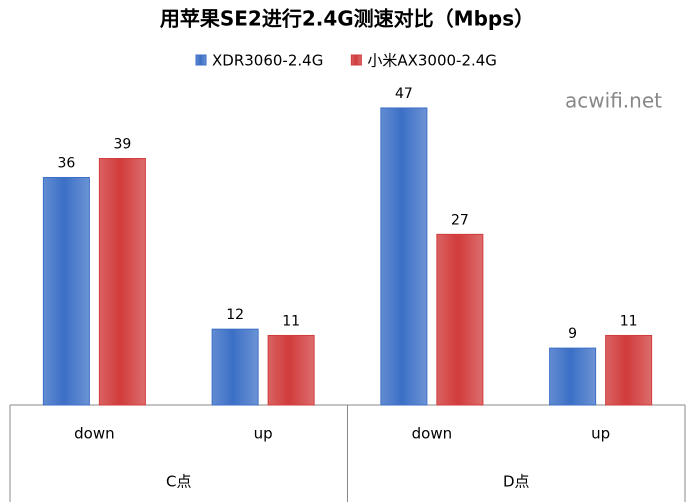  I want to click on data-label: 39, so click(122, 145).